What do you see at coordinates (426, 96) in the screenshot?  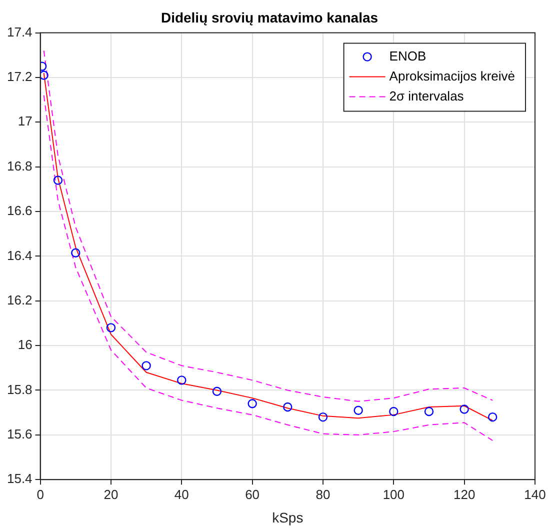 I see `legend-label: 2σ intervalas` at bounding box center [426, 96].